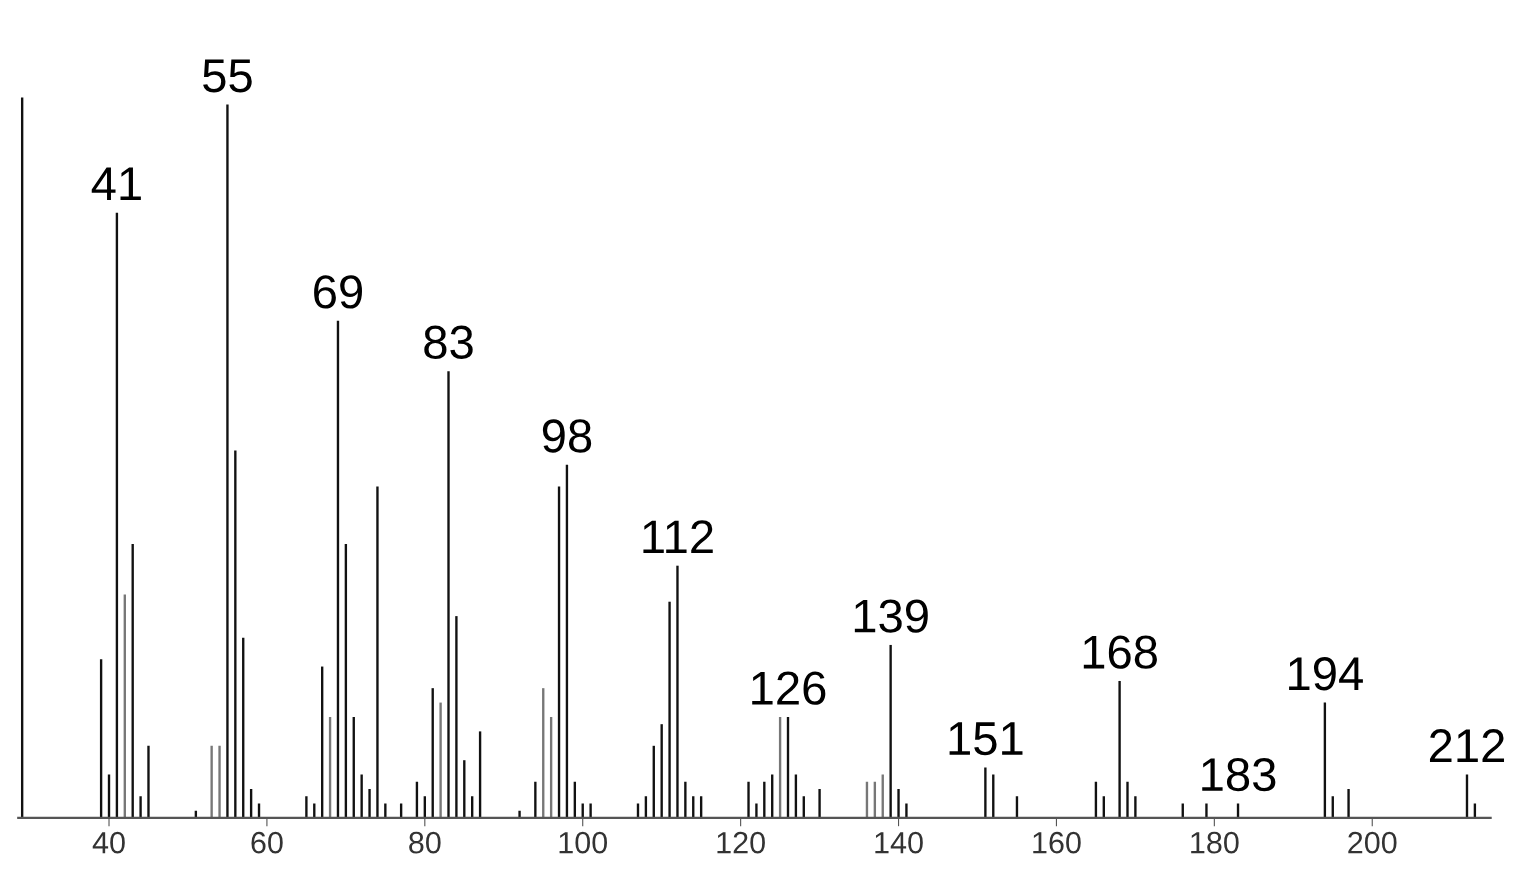 The height and width of the screenshot is (888, 1518). I want to click on annotation: 41, so click(116, 184).